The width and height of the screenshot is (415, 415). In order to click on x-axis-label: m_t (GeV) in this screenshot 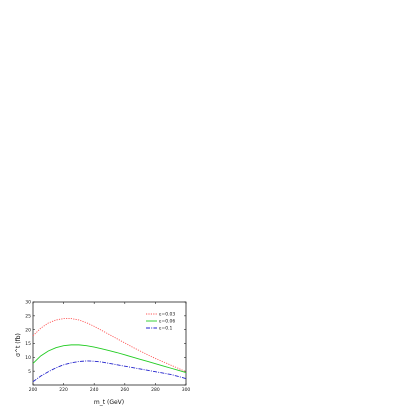, I will do `click(109, 402)`.